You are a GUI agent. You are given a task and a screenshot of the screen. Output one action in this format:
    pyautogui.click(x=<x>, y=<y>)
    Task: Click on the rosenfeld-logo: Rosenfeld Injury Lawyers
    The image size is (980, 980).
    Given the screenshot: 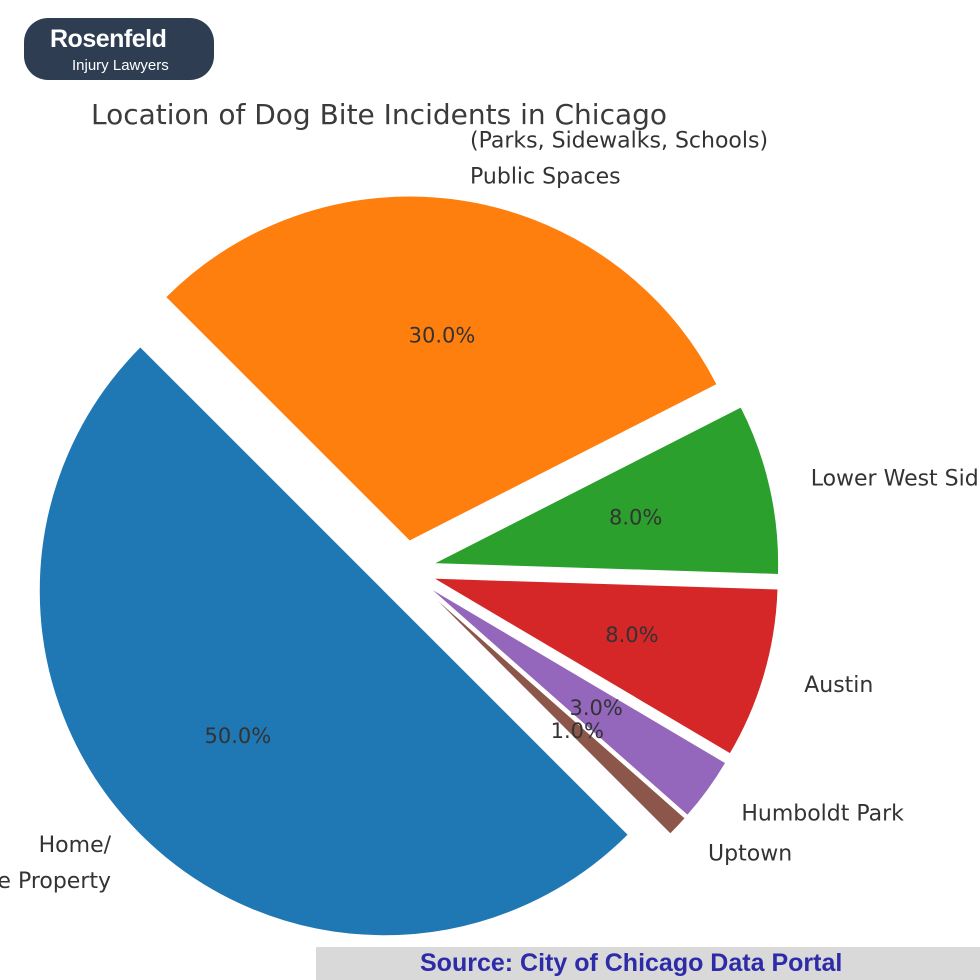 What is the action you would take?
    pyautogui.click(x=119, y=49)
    